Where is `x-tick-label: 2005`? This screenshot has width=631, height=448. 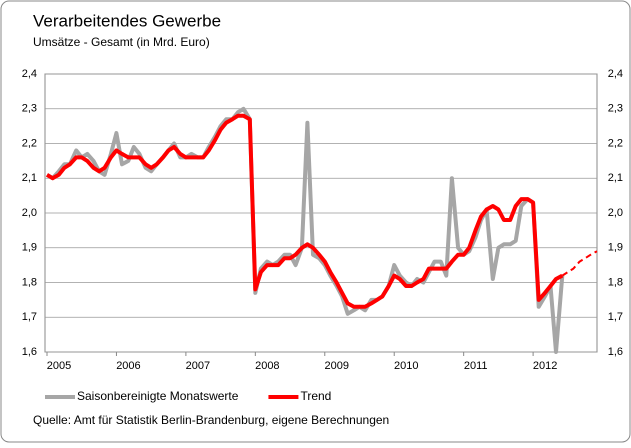 x-tick-label: 2005 is located at coordinates (59, 366).